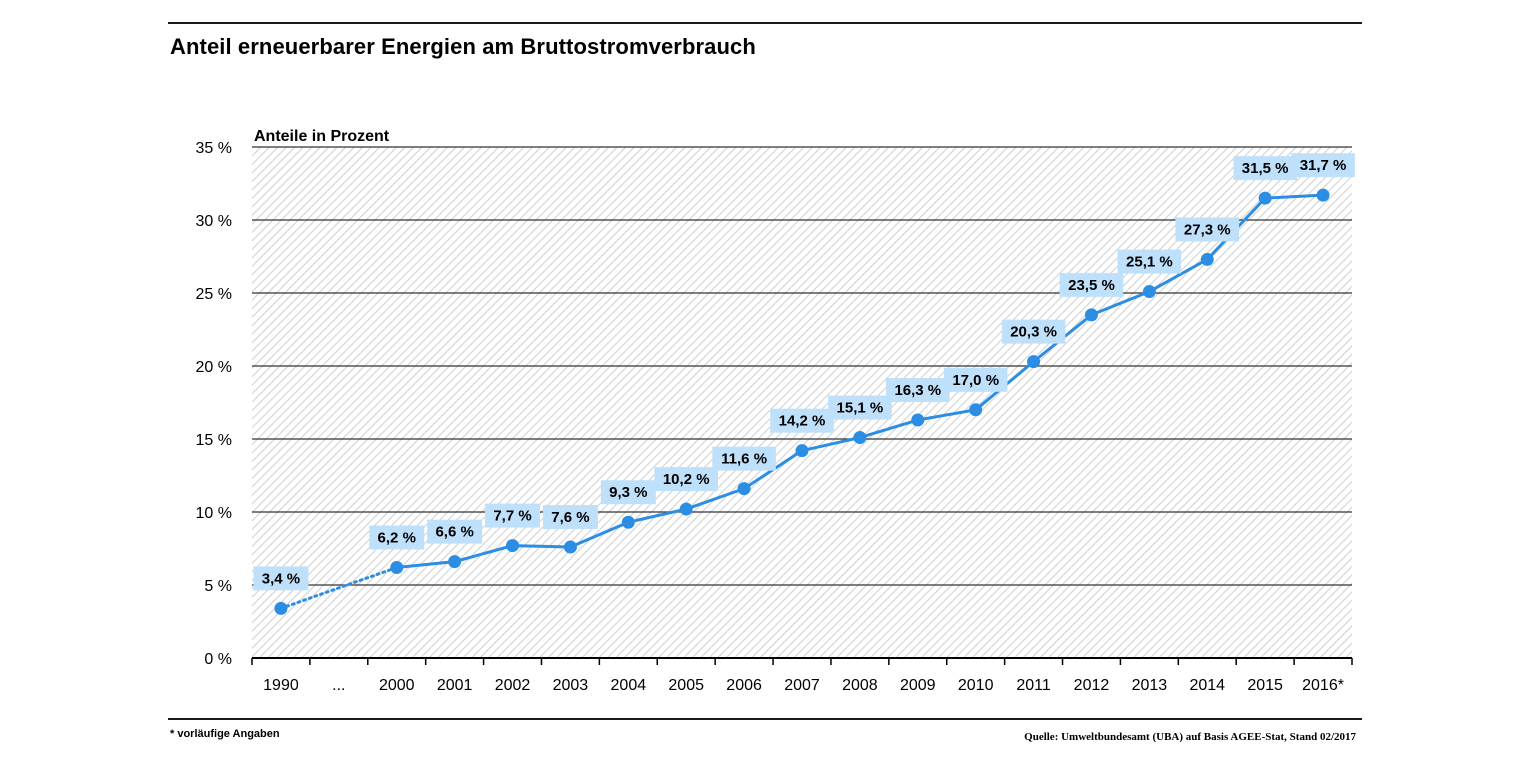 The width and height of the screenshot is (1536, 771). I want to click on data-label: 27,3 %, so click(1207, 229).